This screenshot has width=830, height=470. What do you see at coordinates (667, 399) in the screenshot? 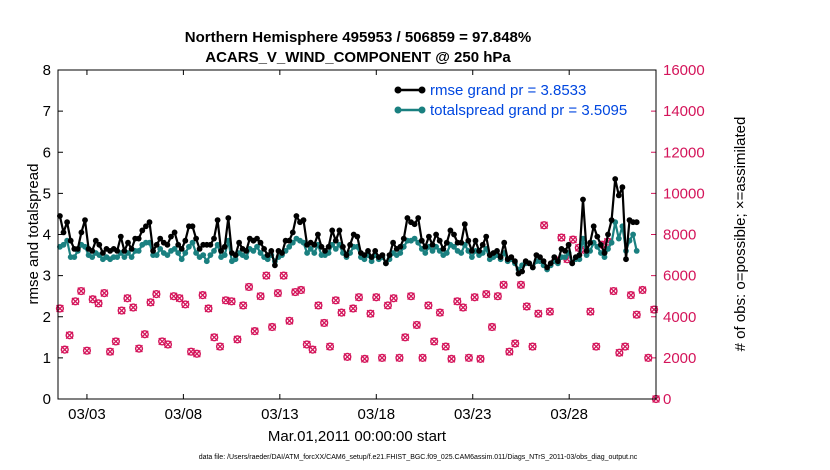
I see `y-tick-label-right: 0` at bounding box center [667, 399].